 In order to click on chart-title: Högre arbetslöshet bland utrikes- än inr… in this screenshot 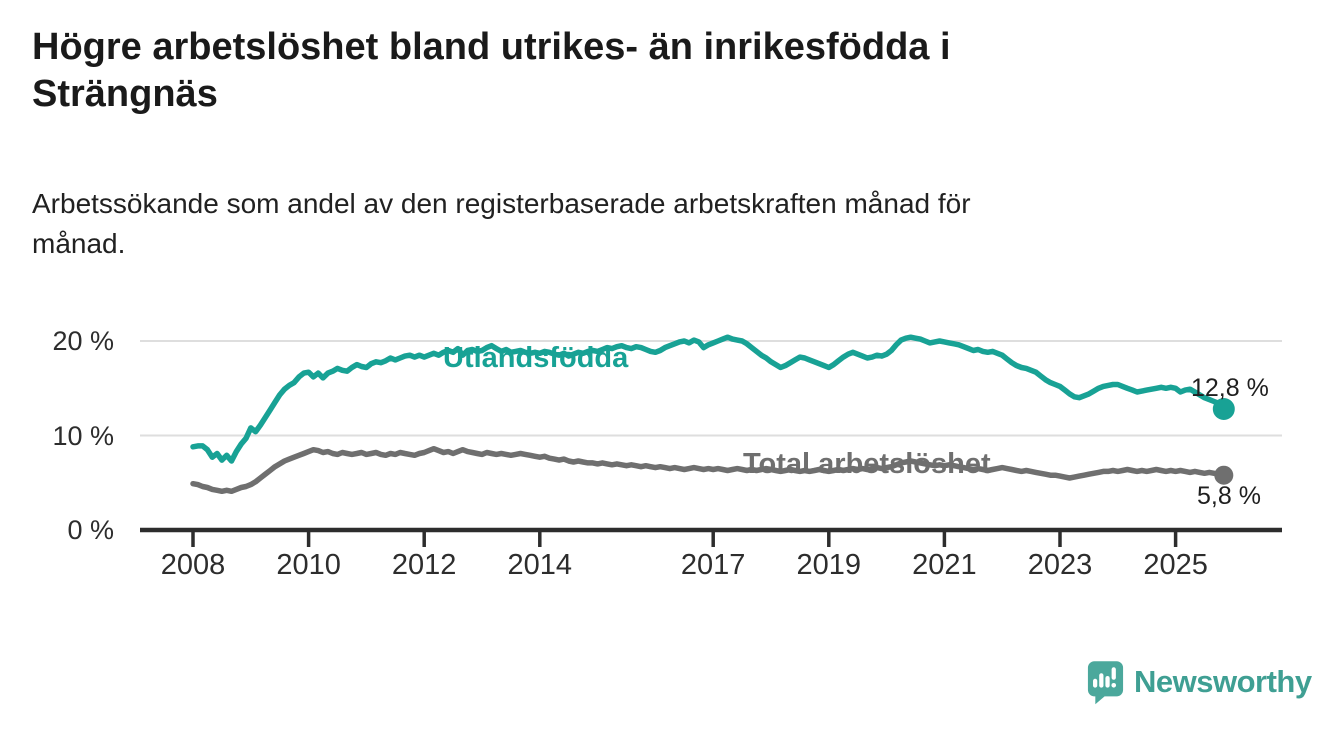, I will do `click(491, 70)`.